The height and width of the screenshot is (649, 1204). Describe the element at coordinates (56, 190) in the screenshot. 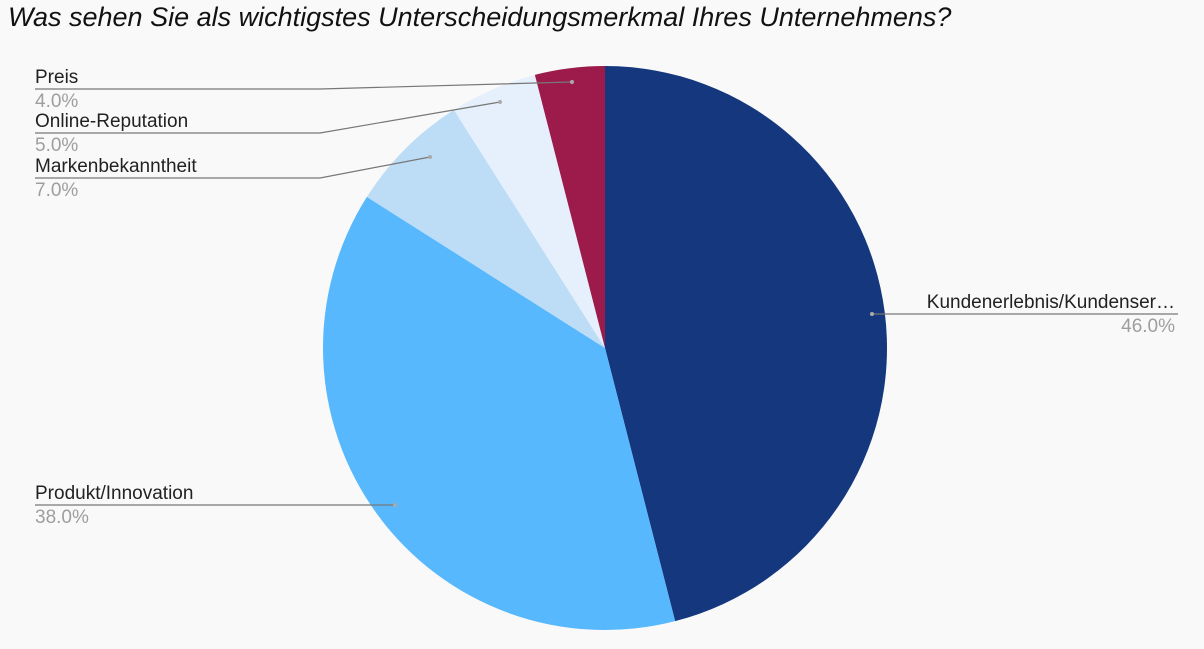

I see `slice-percent-2: 7.0%` at that location.